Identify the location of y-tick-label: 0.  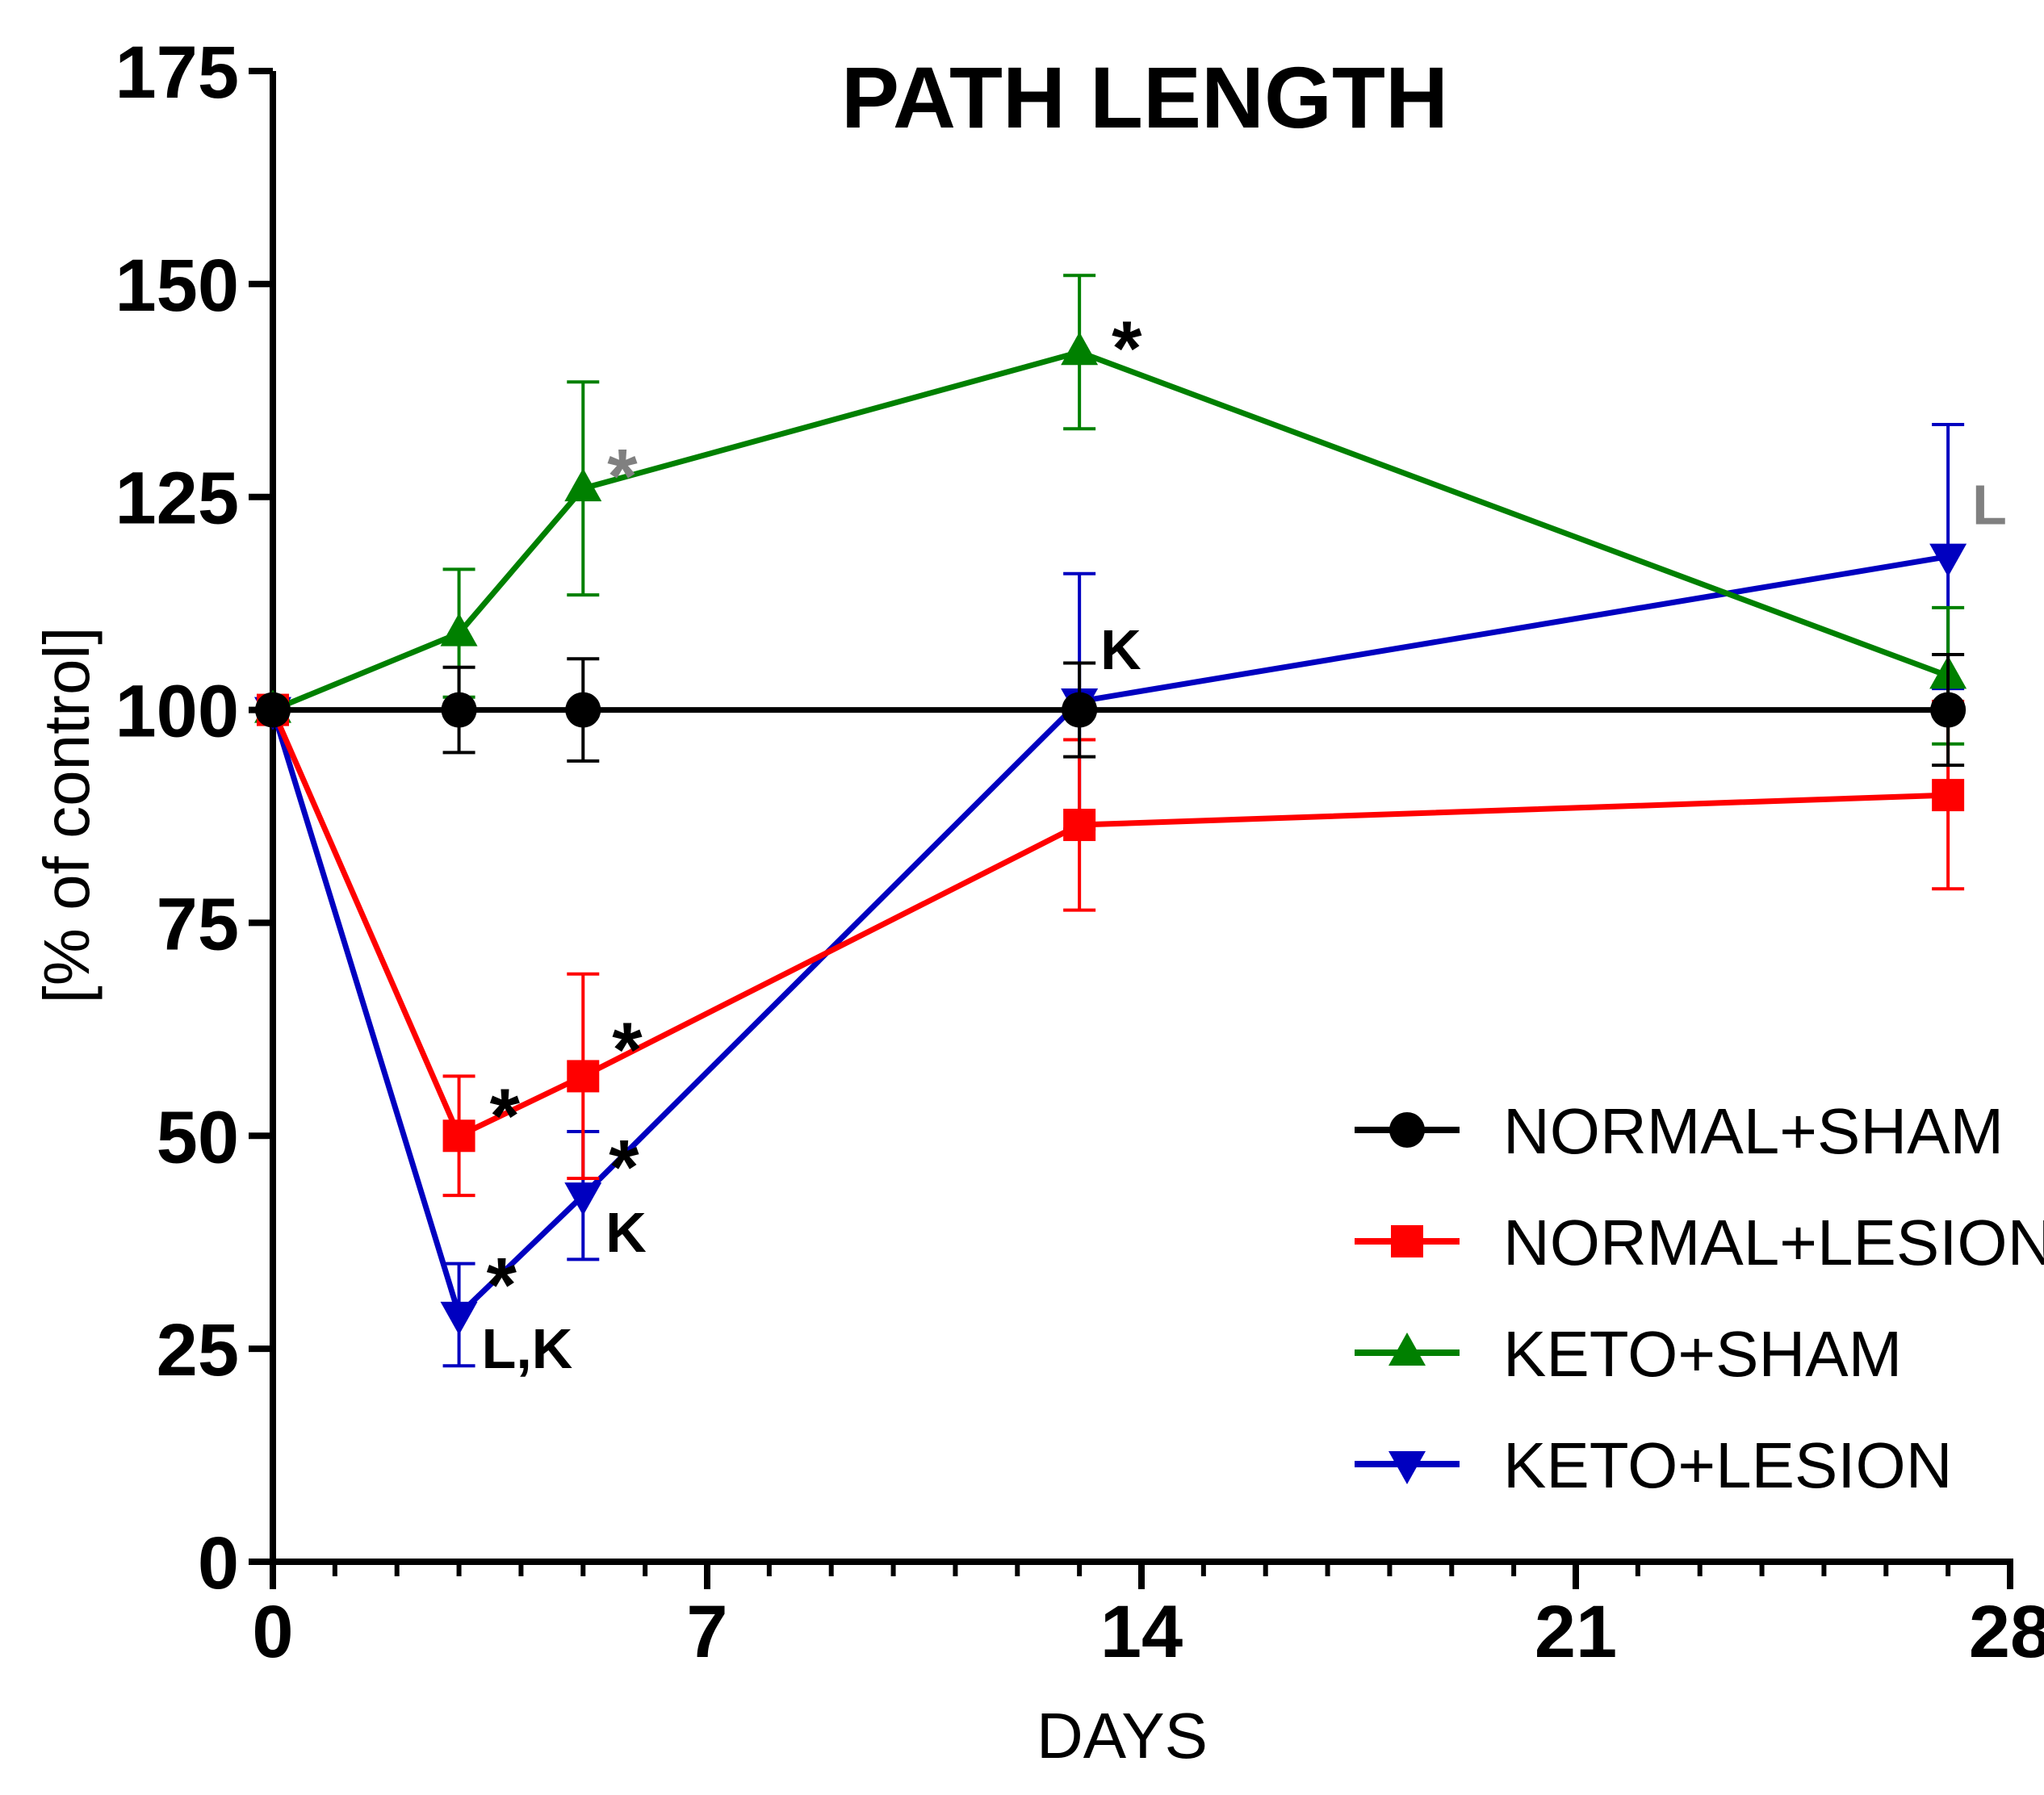
(219, 1564).